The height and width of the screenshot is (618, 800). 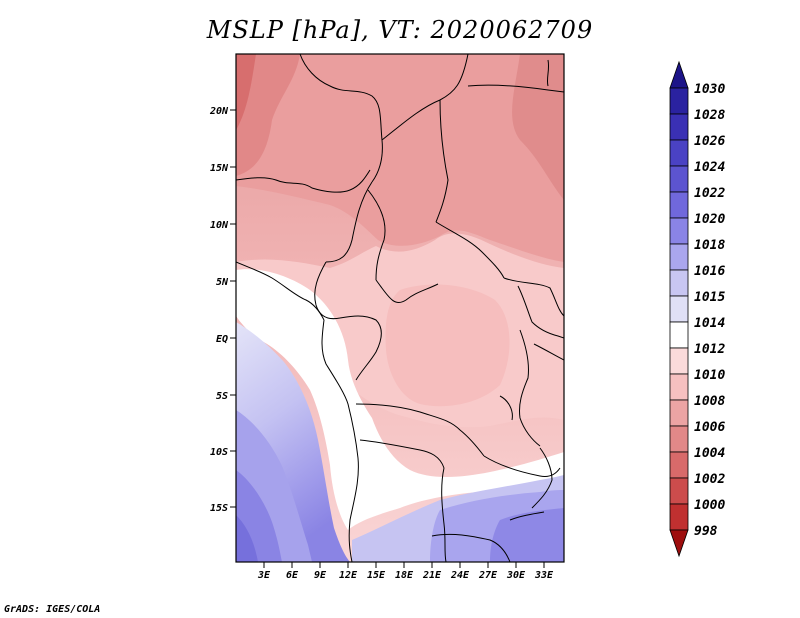 What do you see at coordinates (219, 452) in the screenshot?
I see `lat-label: 10S` at bounding box center [219, 452].